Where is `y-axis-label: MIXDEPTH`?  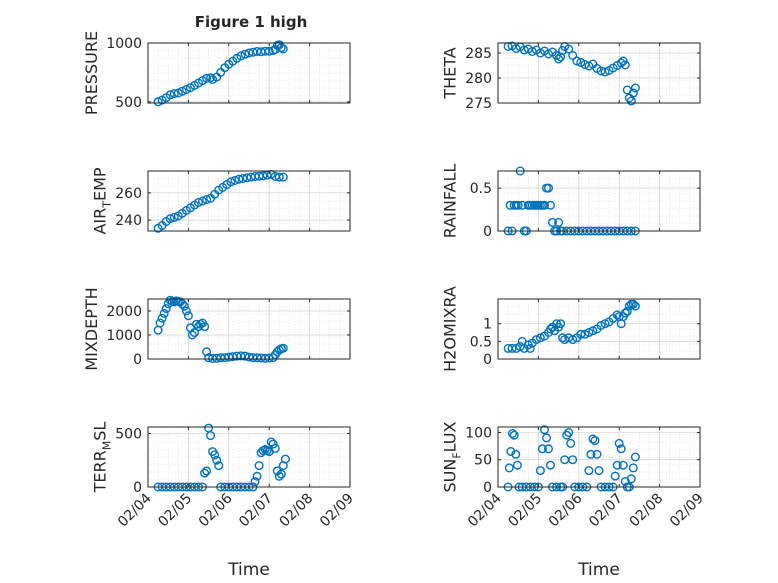 y-axis-label: MIXDEPTH is located at coordinates (91, 328).